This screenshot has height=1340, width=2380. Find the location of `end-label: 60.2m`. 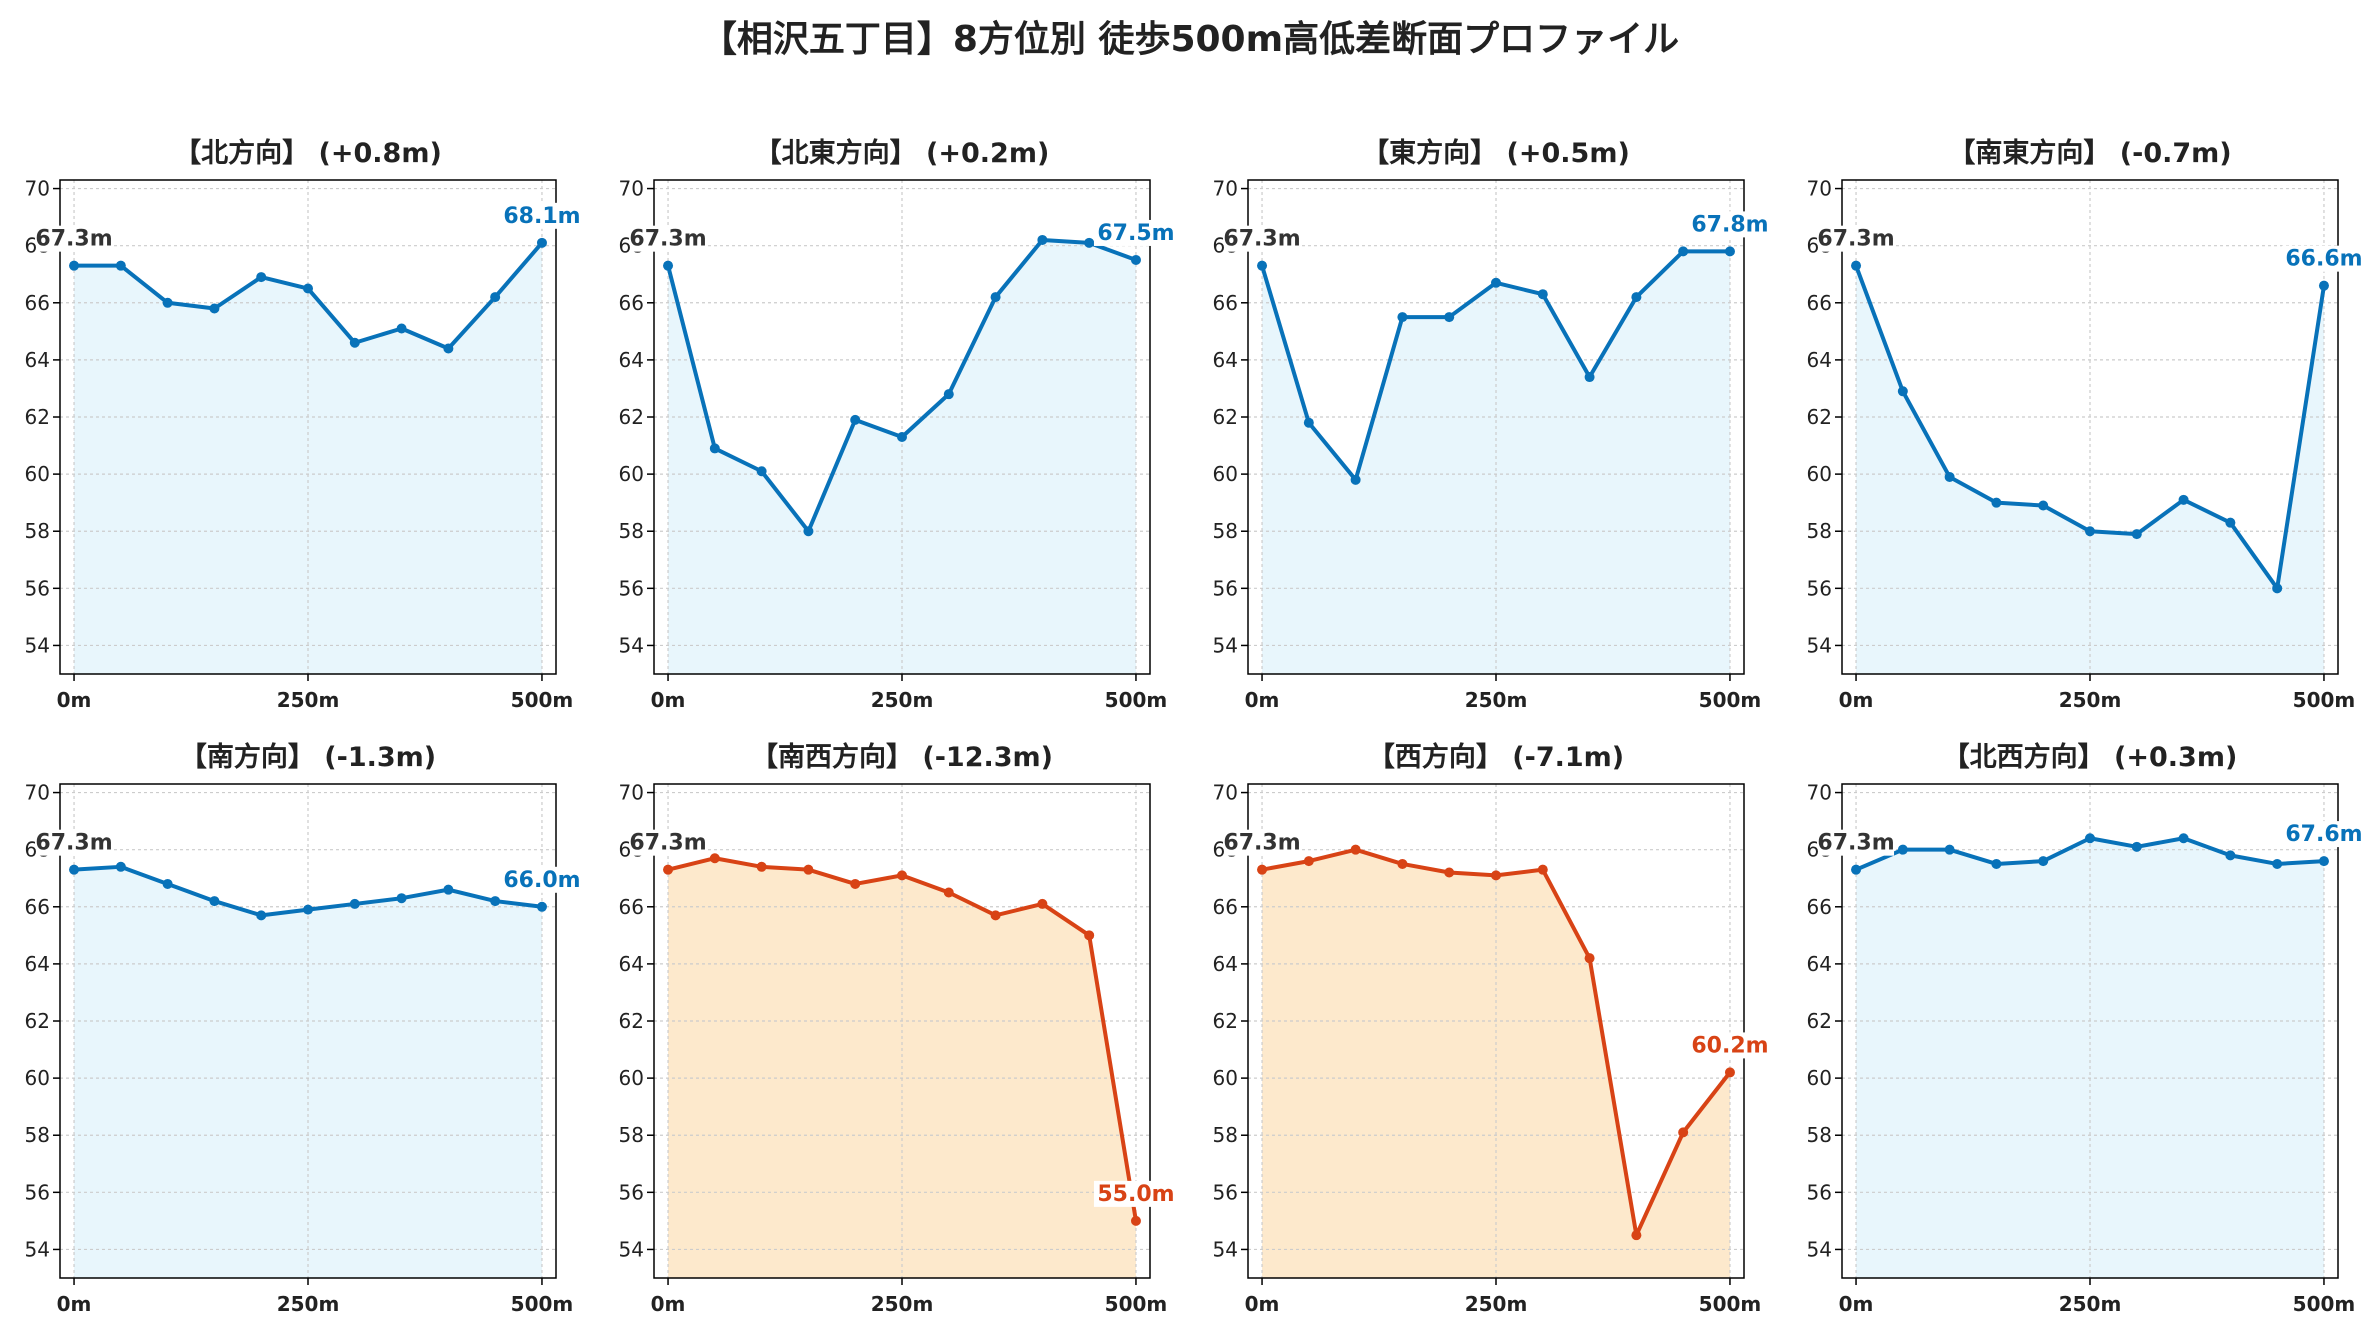

end-label: 60.2m is located at coordinates (1729, 1045).